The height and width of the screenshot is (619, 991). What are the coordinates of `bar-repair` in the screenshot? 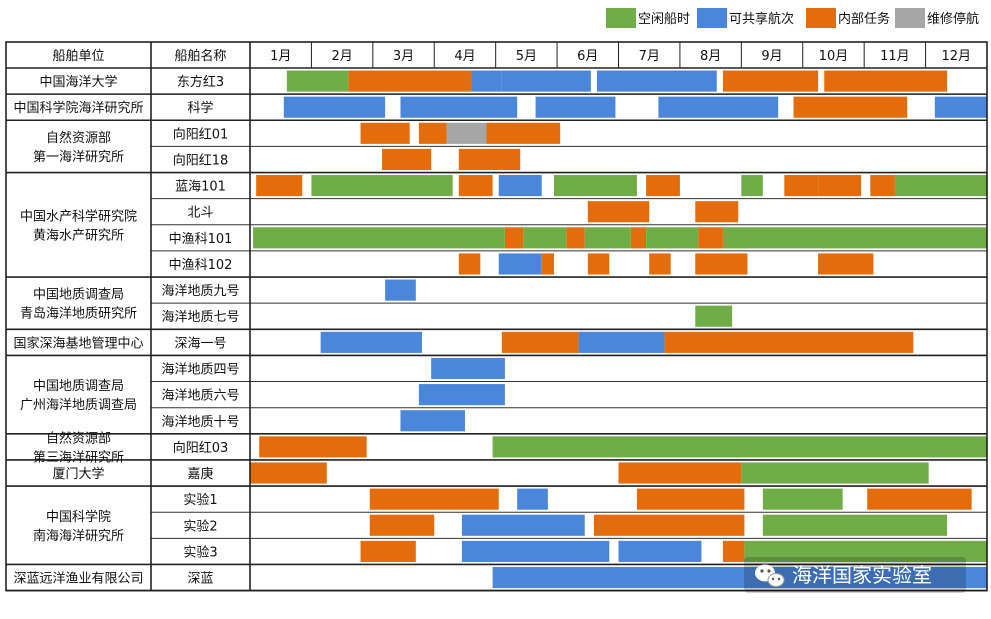 It's located at (466, 133).